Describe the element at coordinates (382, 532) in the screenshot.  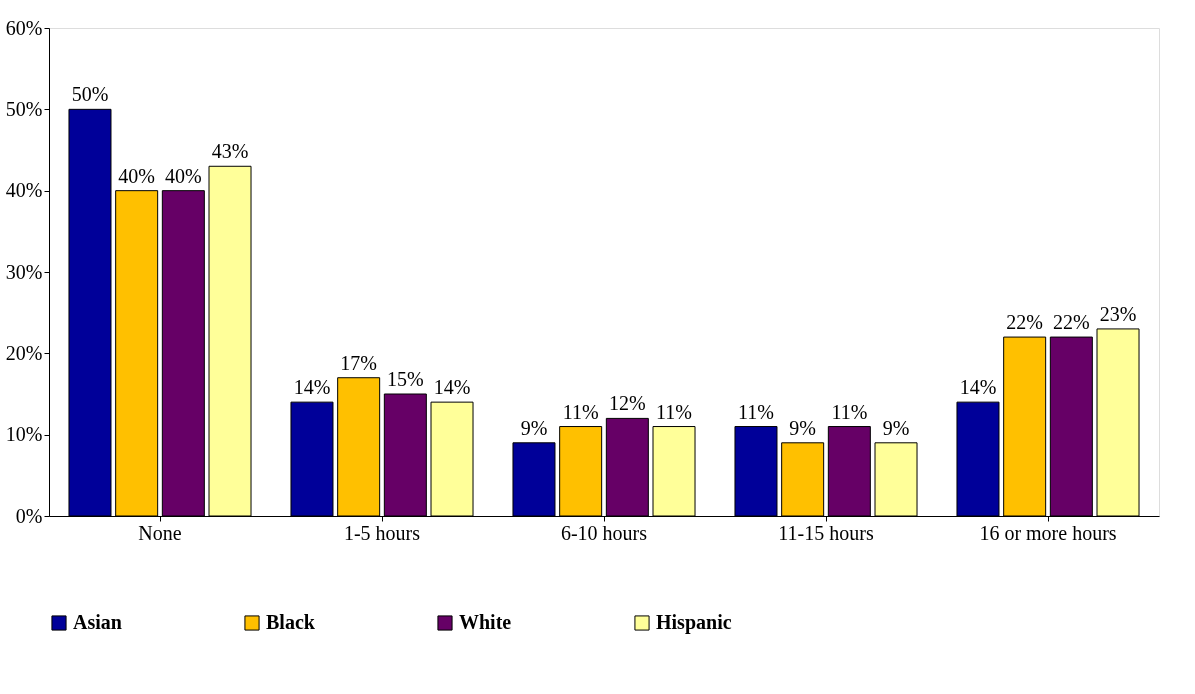
I see `x-tick-label: 1-5 hours` at that location.